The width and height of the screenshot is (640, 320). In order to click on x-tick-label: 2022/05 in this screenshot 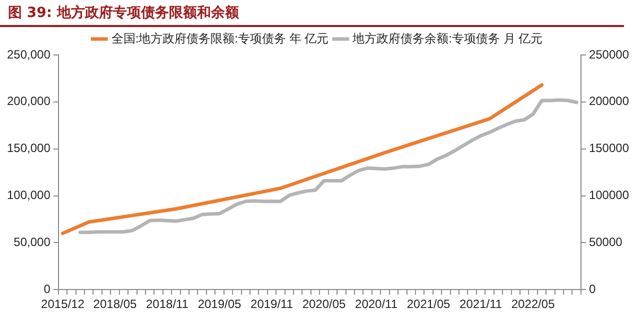, I will do `click(533, 304)`.